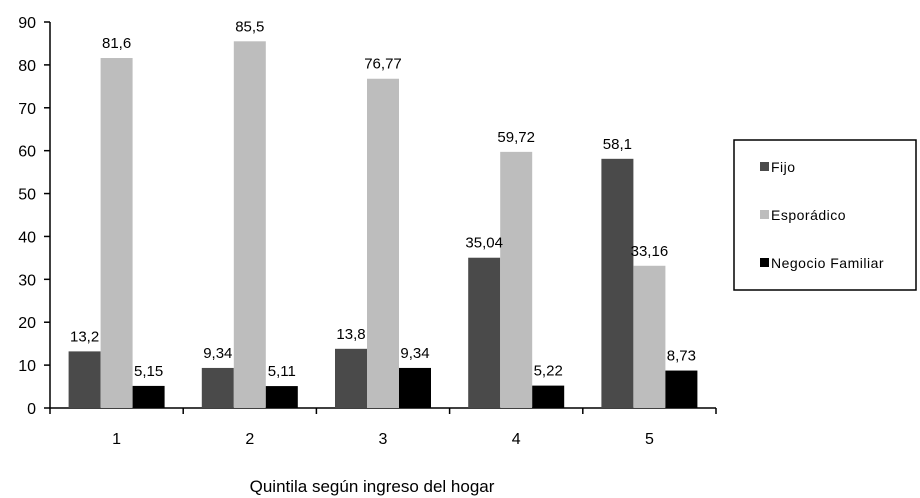  Describe the element at coordinates (783, 167) in the screenshot. I see `legend-label: Fijo` at that location.